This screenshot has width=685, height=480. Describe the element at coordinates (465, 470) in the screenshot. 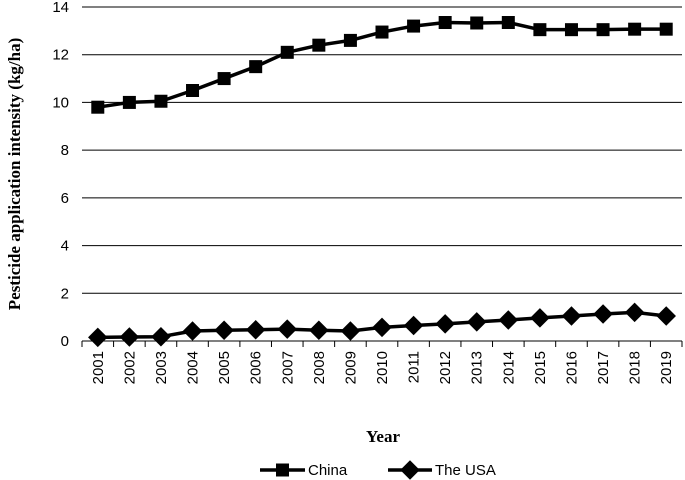

I see `legend-label: The USA` at that location.